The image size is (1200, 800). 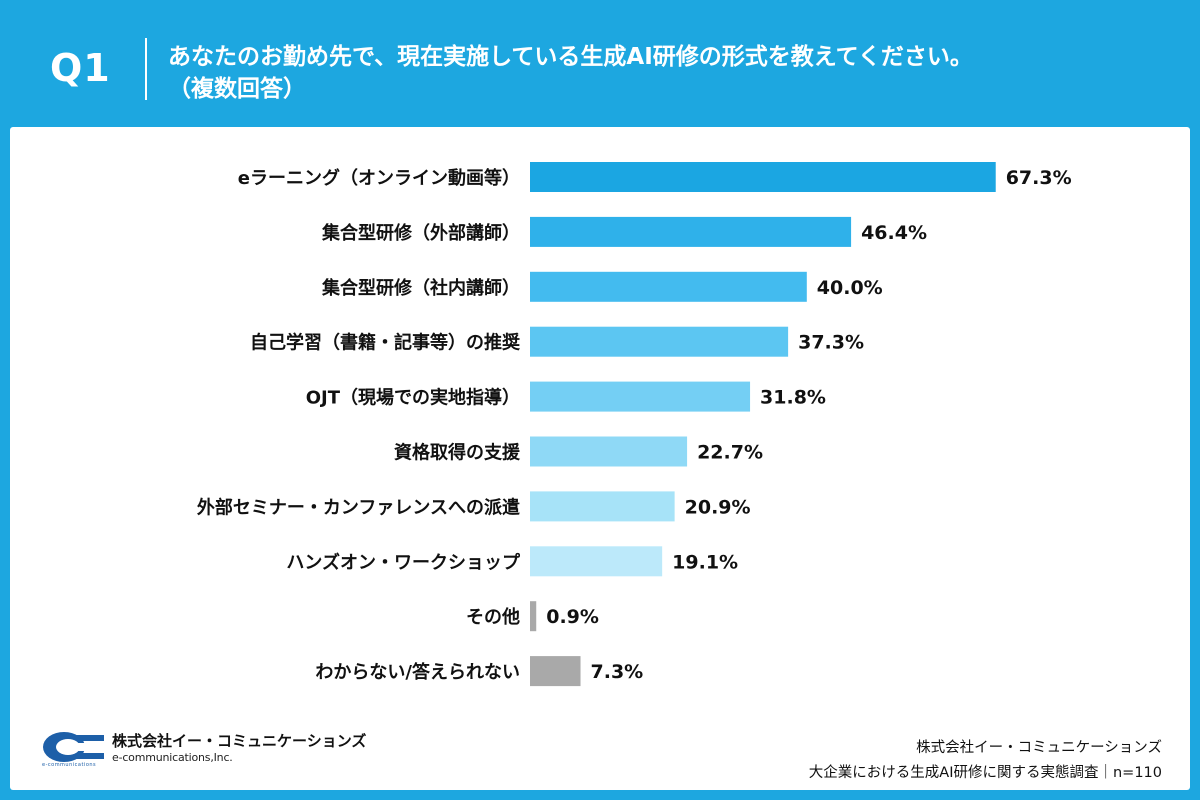 What do you see at coordinates (237, 89) in the screenshot?
I see `question-title-line2: （複数回答）` at bounding box center [237, 89].